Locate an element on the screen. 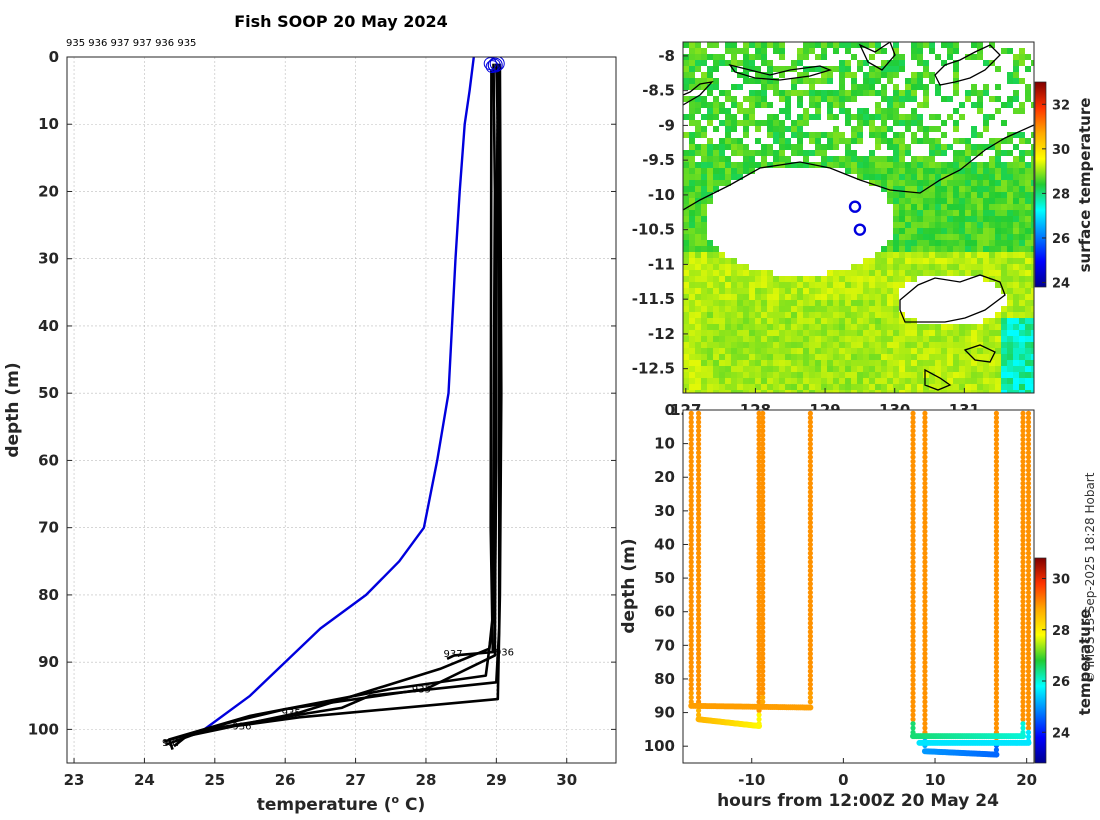 Image resolution: width=1100 pixels, height=820 pixels. y-axis-label-2: depth (m) is located at coordinates (629, 585).